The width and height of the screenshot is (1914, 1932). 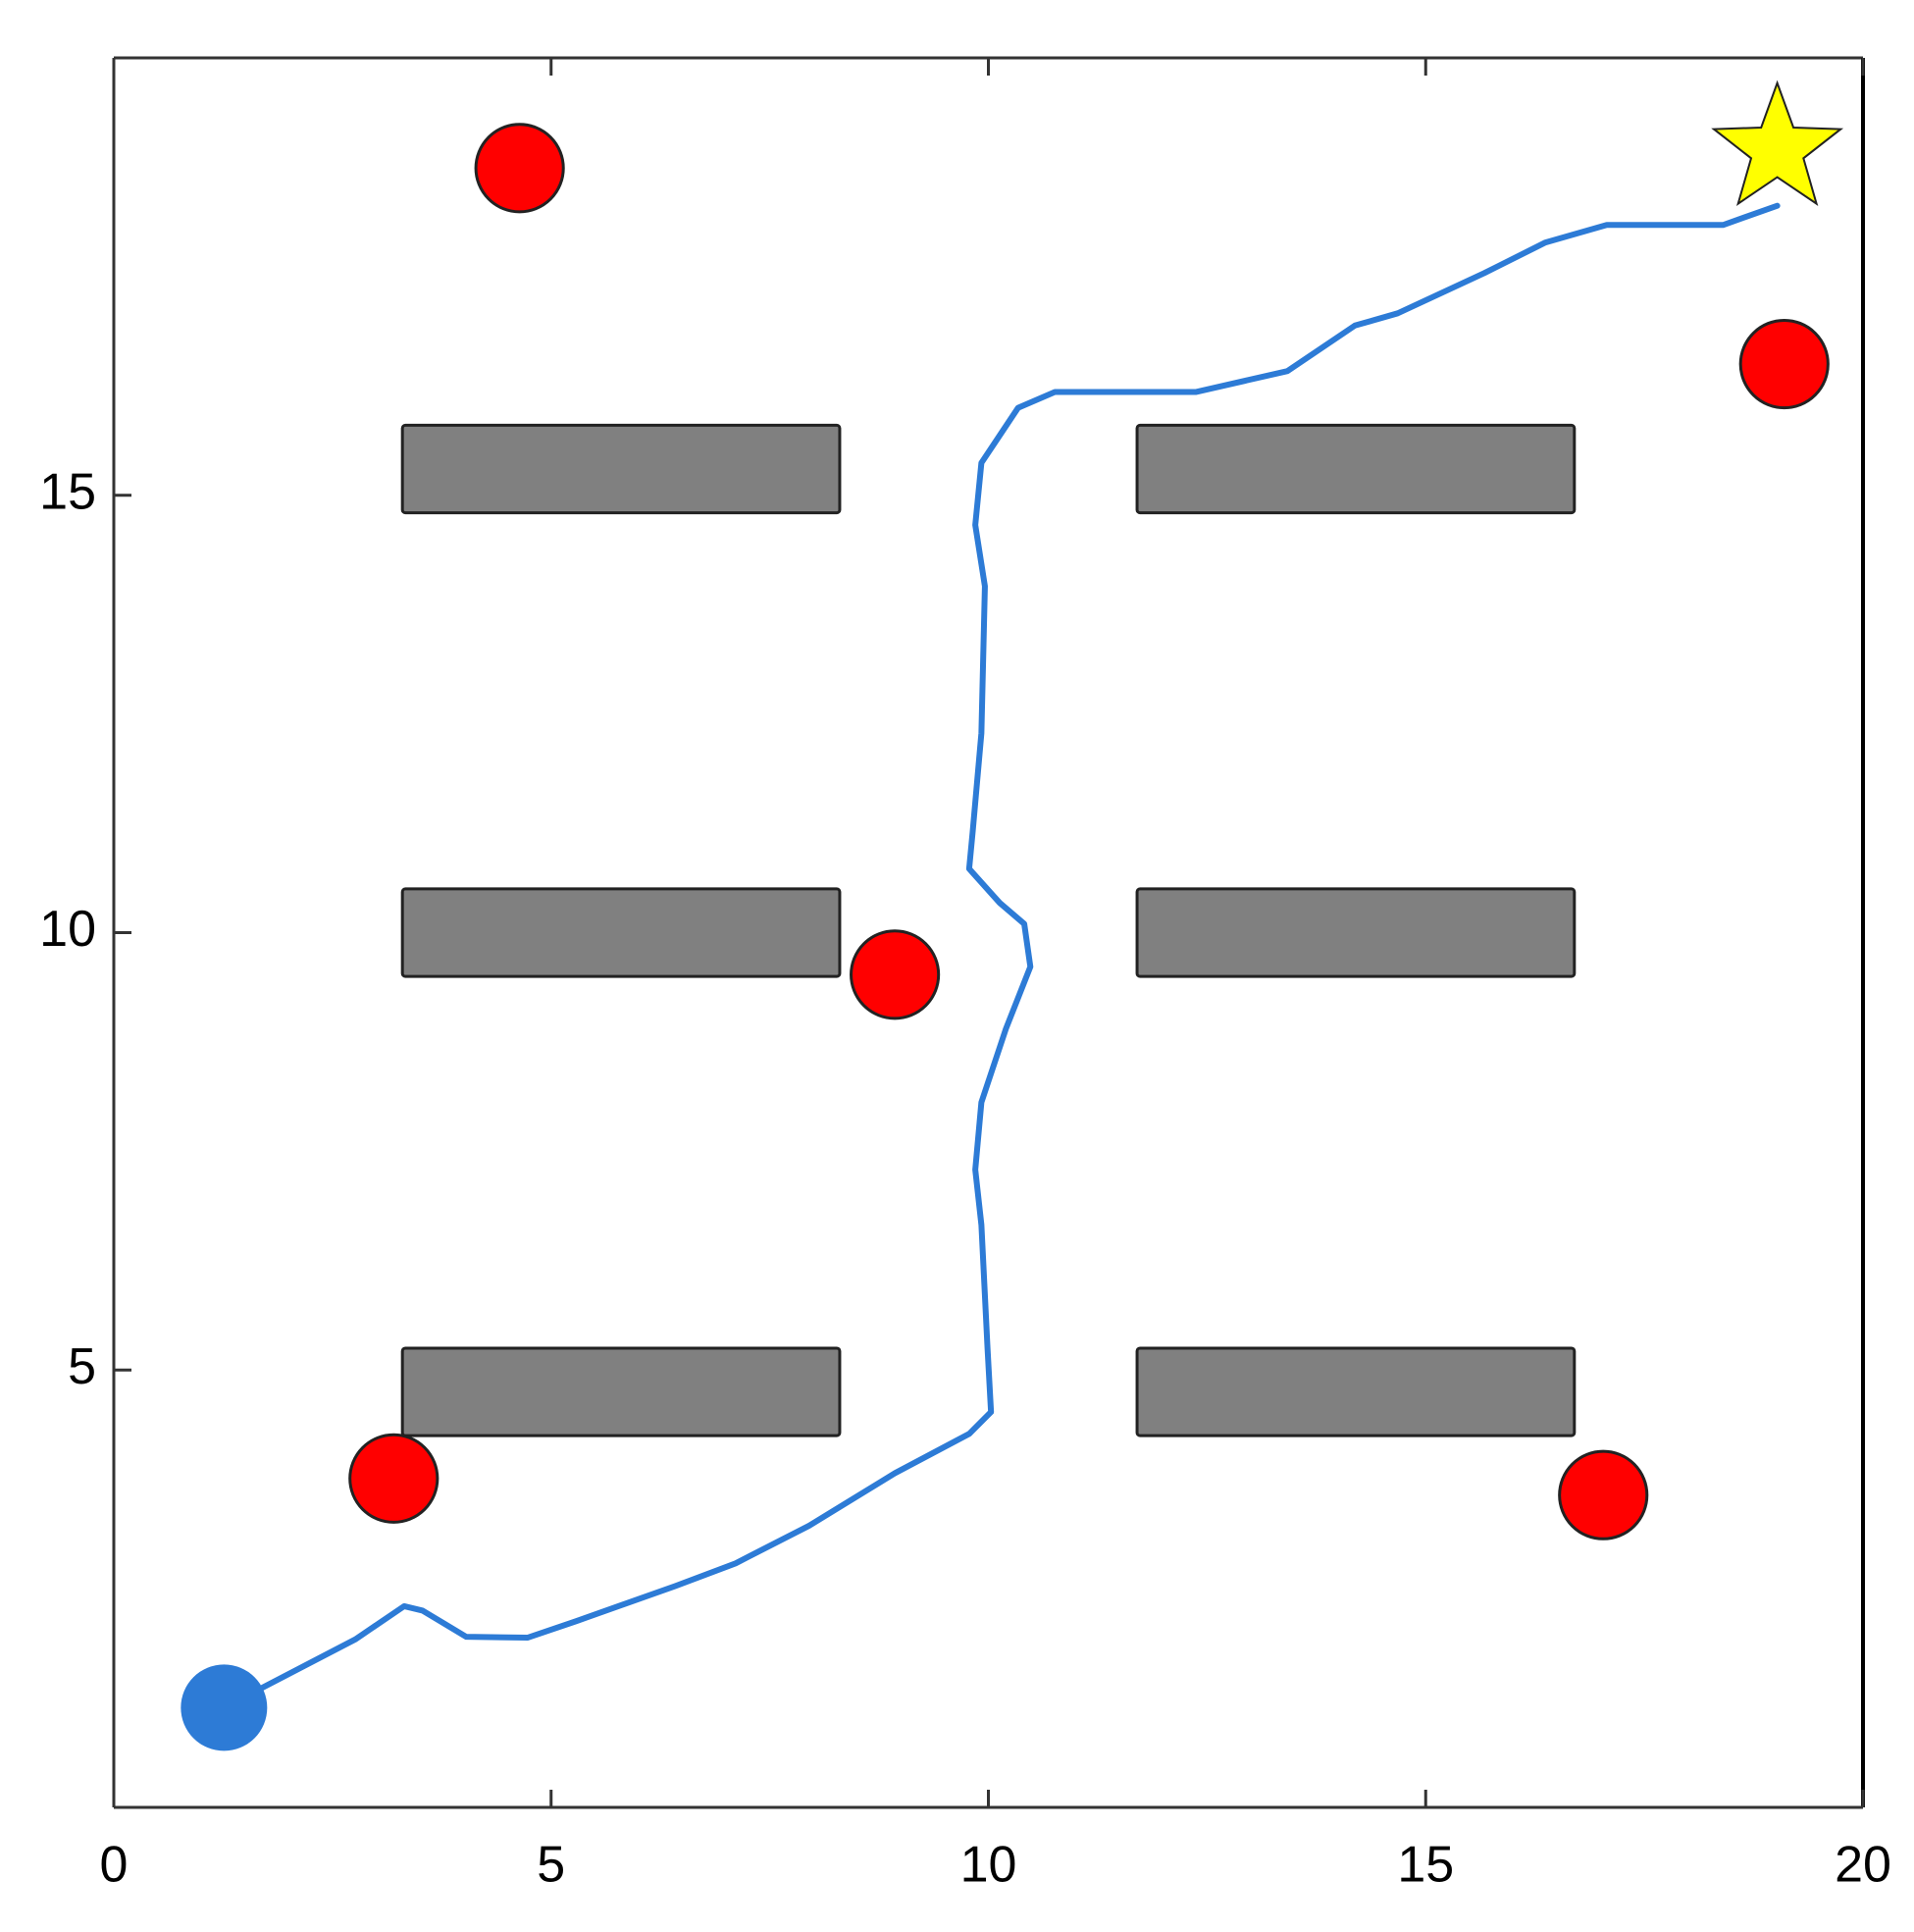 What do you see at coordinates (225, 1707) in the screenshot?
I see `start-point` at bounding box center [225, 1707].